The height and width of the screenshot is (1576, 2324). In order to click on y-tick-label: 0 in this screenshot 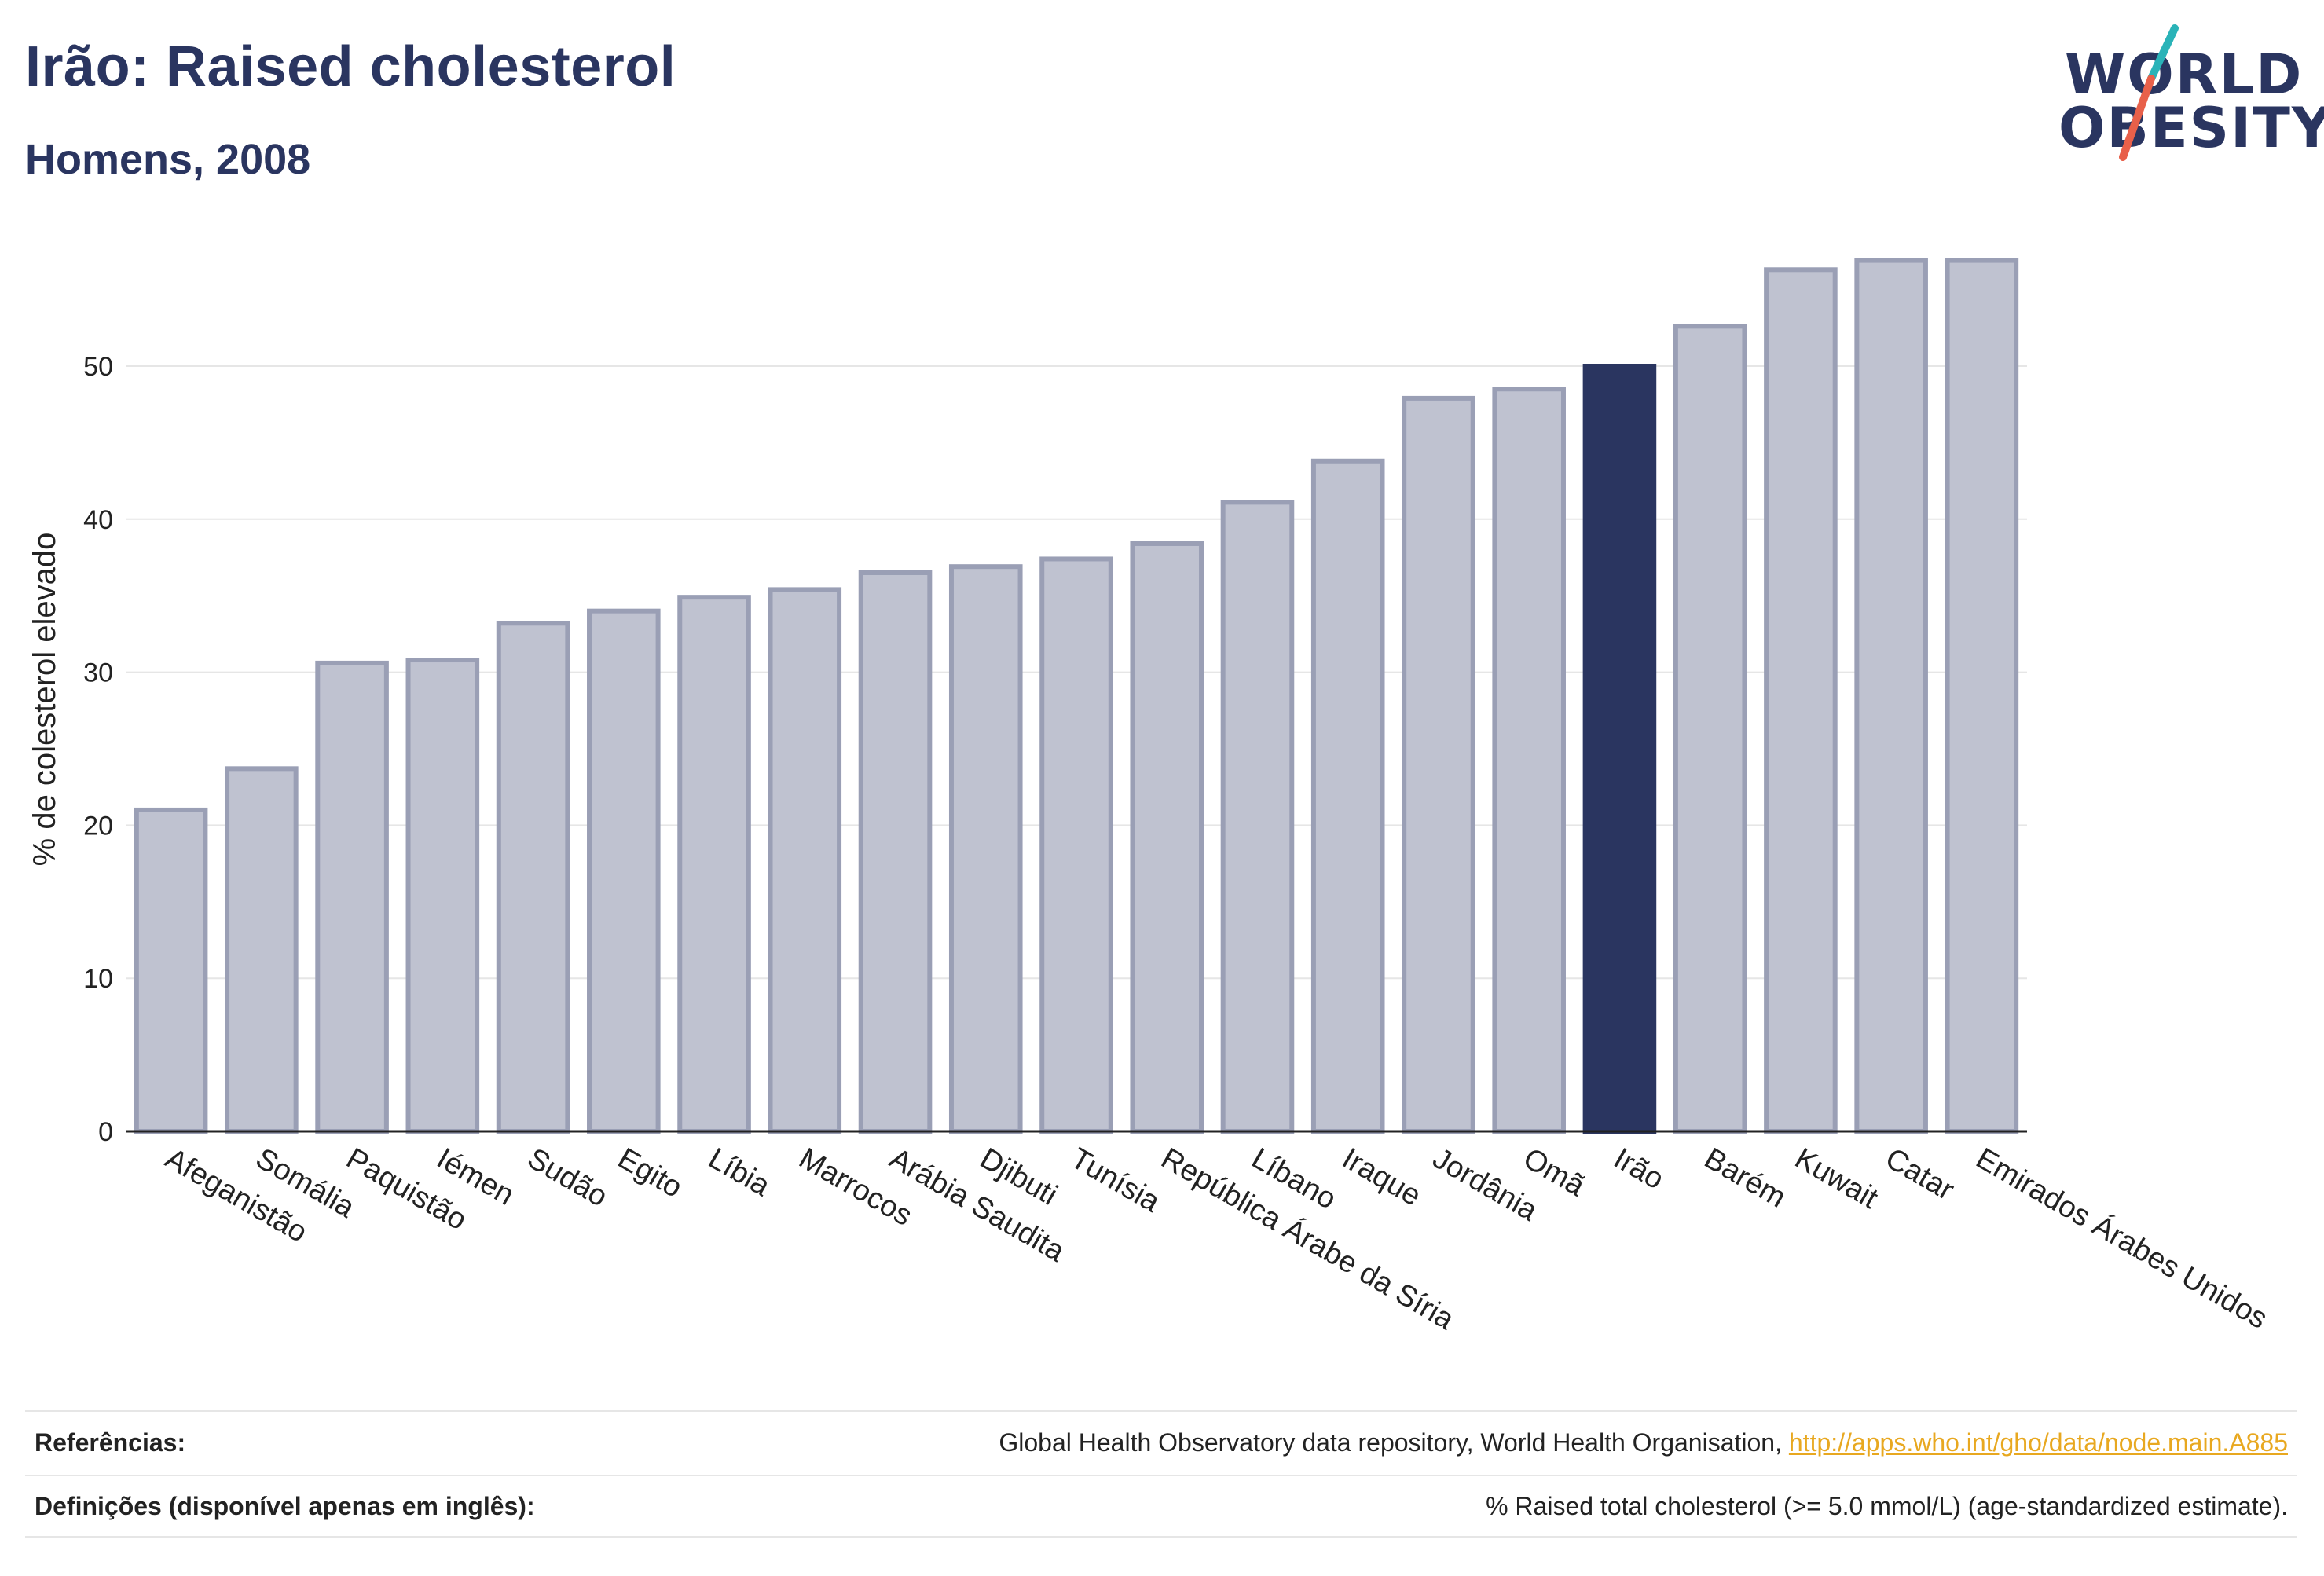, I will do `click(105, 1132)`.